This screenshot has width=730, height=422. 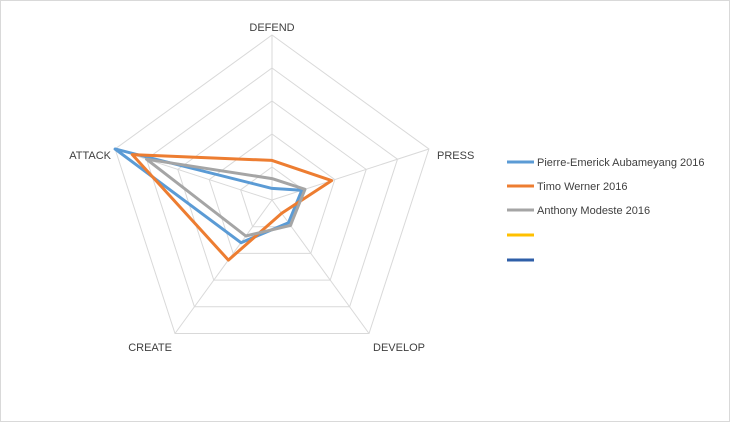 I want to click on legend-label: Pierre-Emerick Aubameyang 2016, so click(x=621, y=163).